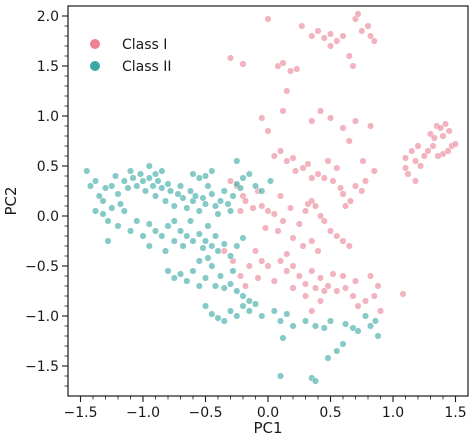  What do you see at coordinates (455, 413) in the screenshot?
I see `x-tick-label: 1.5` at bounding box center [455, 413].